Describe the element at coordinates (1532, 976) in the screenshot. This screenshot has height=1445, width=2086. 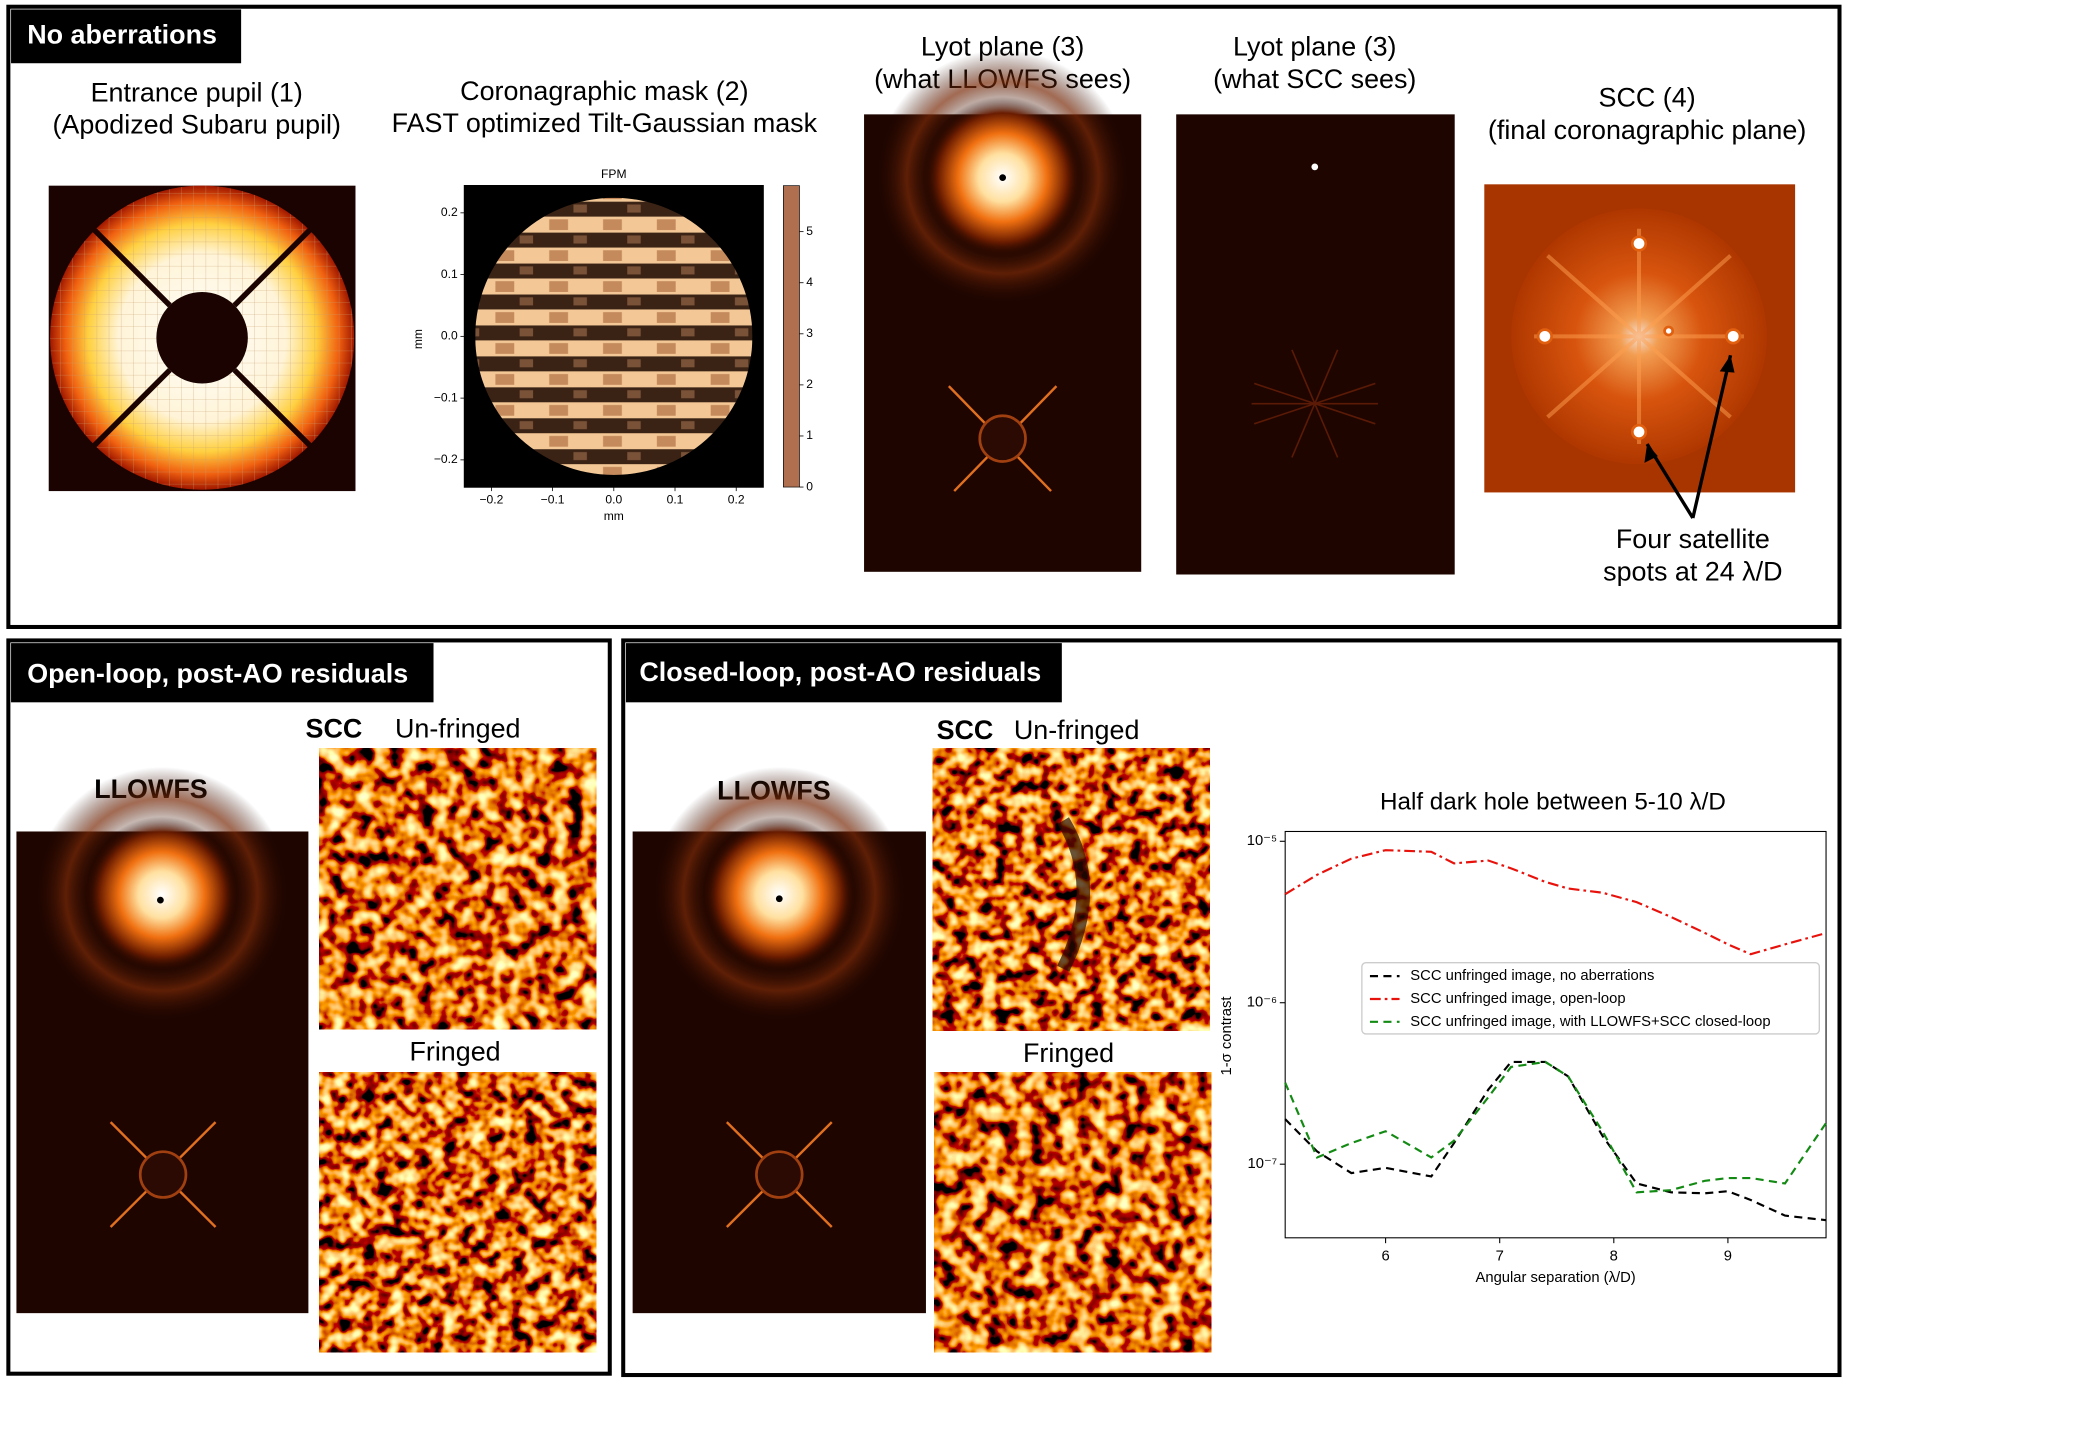
I see `legend-label: SCC unfringed image, no aberrations` at that location.